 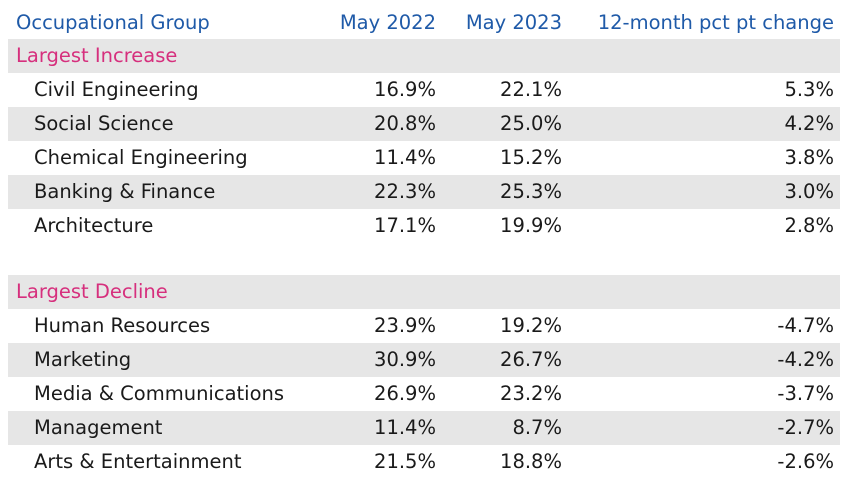 I want to click on may-2023-value: 23.2%, so click(x=531, y=393).